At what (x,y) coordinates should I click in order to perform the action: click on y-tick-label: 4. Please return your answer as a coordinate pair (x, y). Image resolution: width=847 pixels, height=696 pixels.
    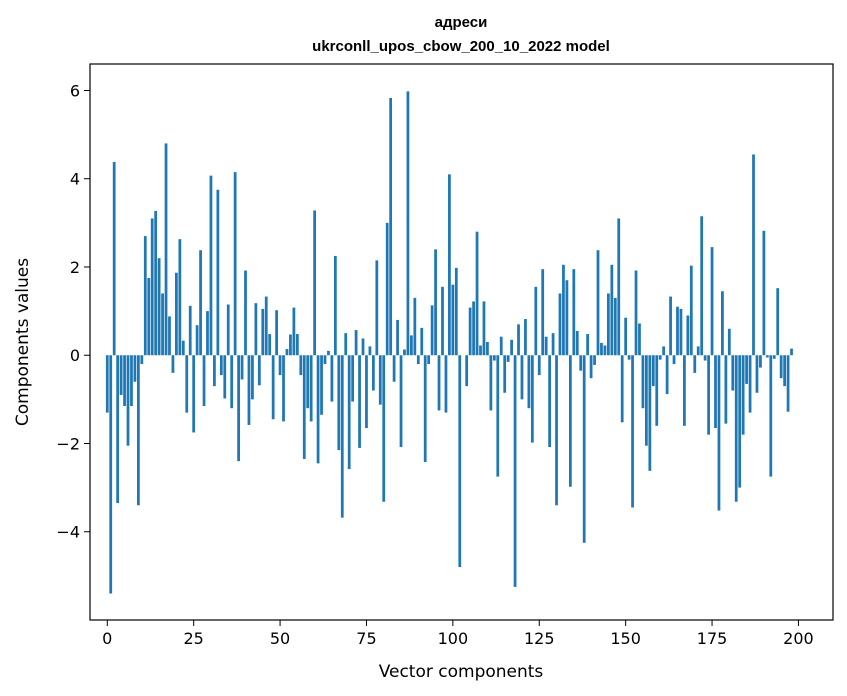
    Looking at the image, I should click on (75, 179).